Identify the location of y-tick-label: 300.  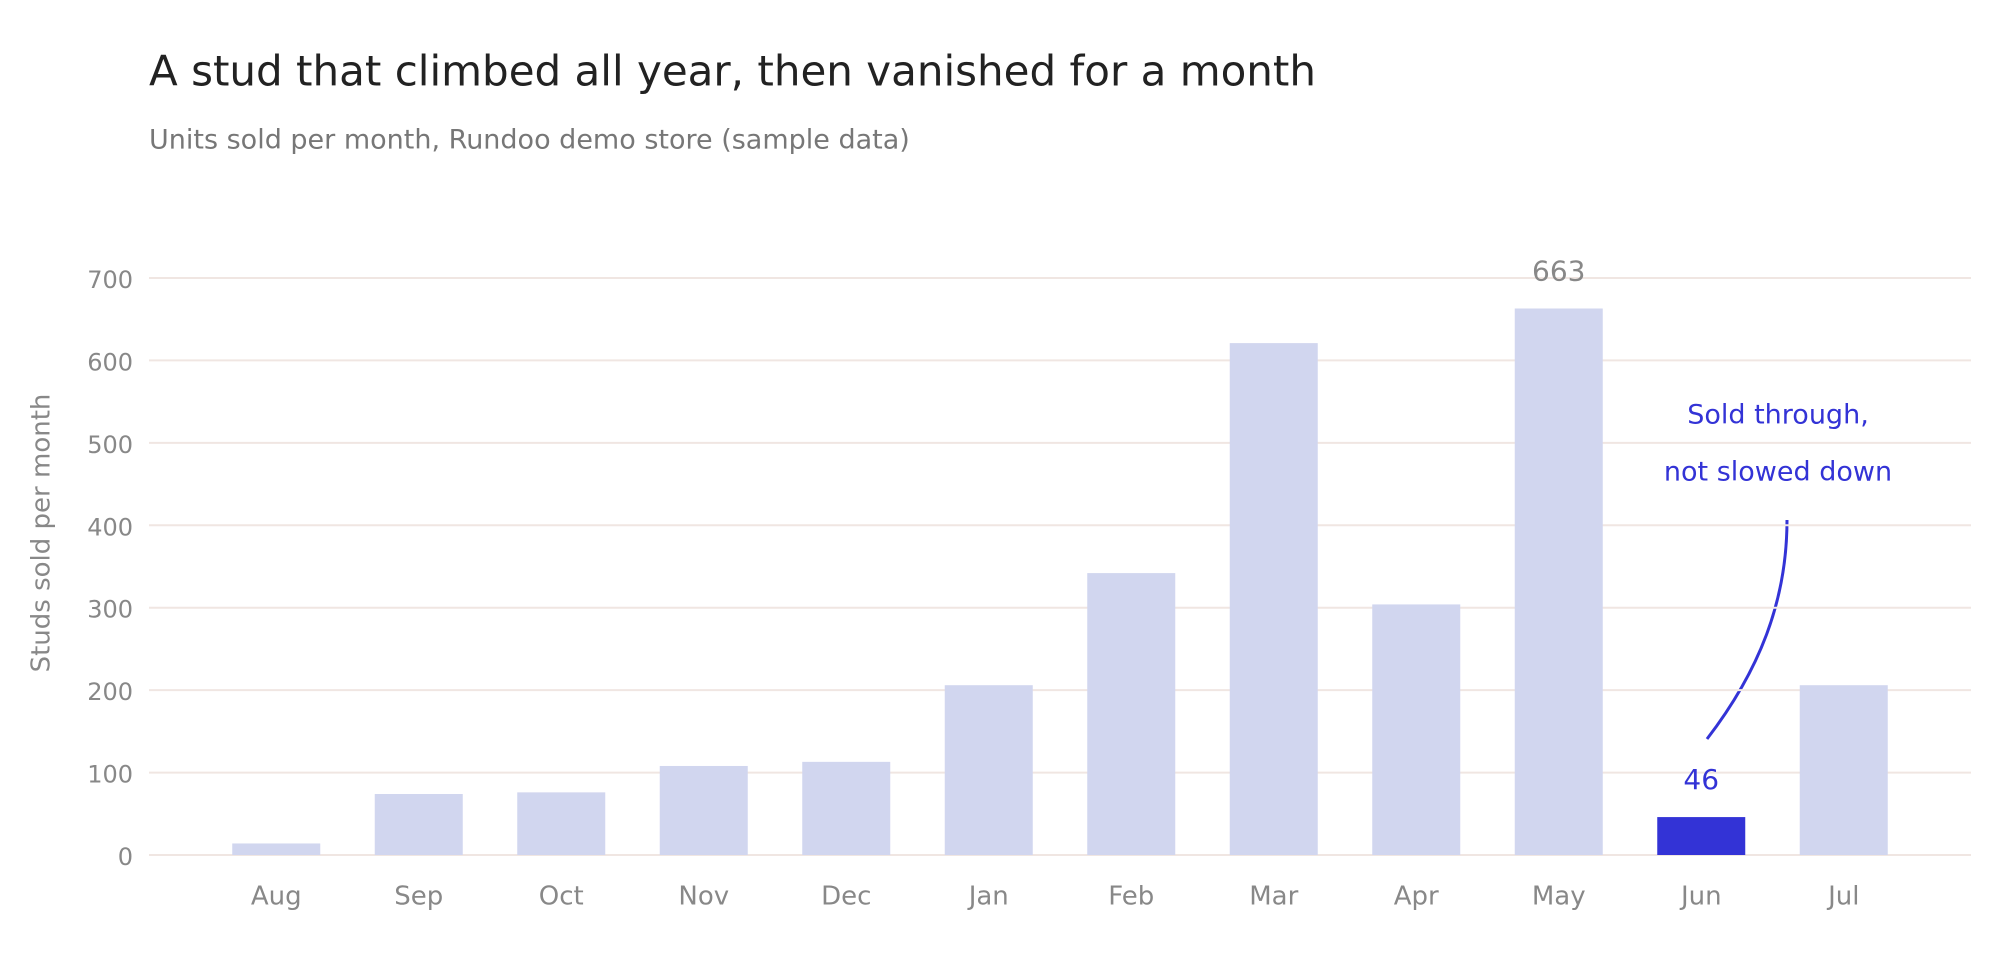
(110, 610).